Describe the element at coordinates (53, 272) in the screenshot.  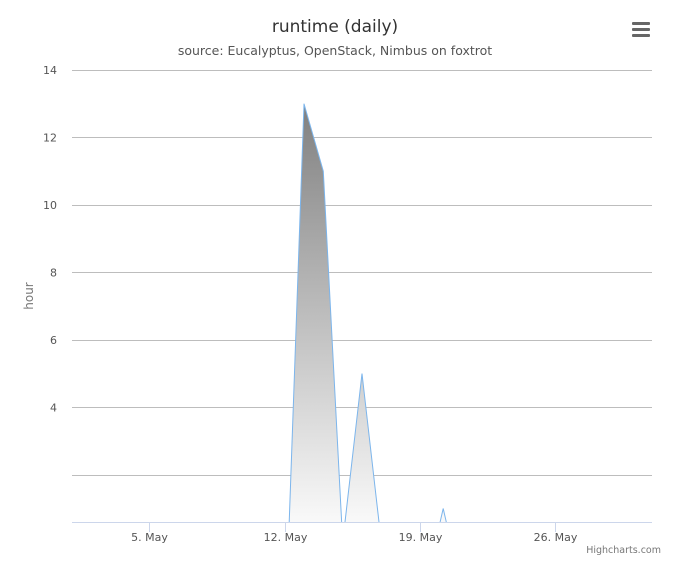
I see `y-tick-label: 8` at that location.